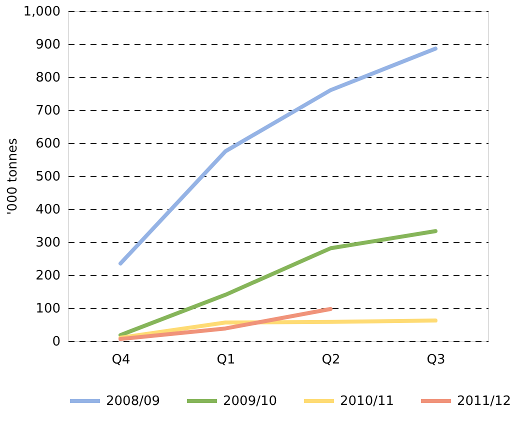 The height and width of the screenshot is (443, 524). What do you see at coordinates (12, 176) in the screenshot?
I see `y-axis-title: '000 tonnes` at bounding box center [12, 176].